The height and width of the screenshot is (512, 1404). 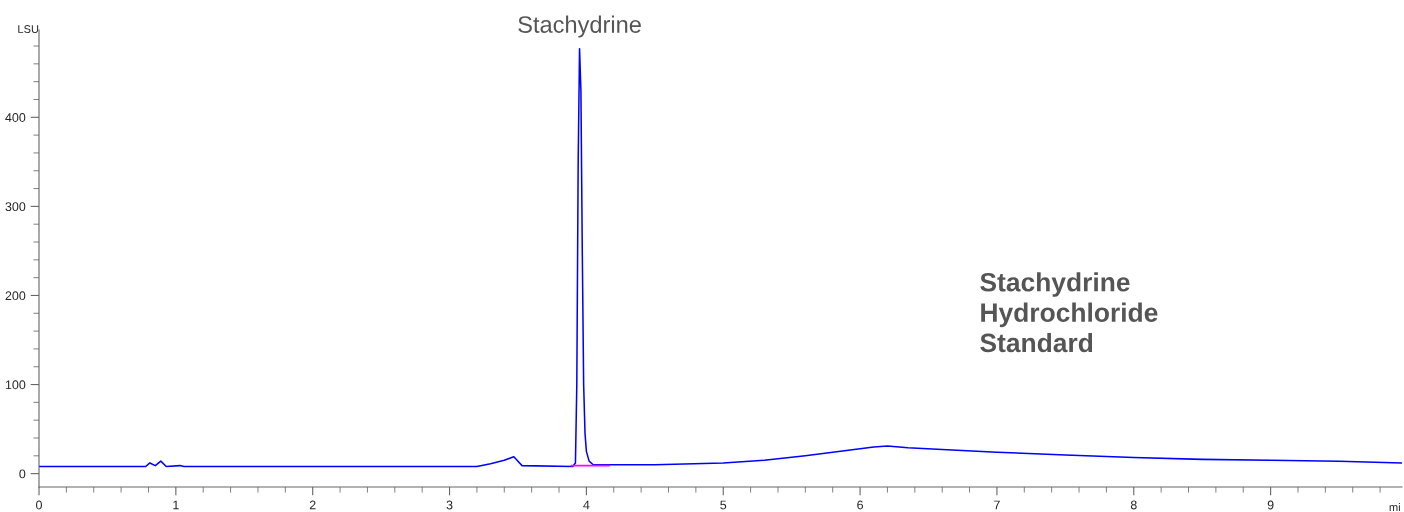 What do you see at coordinates (176, 505) in the screenshot?
I see `x-tick-label: 1` at bounding box center [176, 505].